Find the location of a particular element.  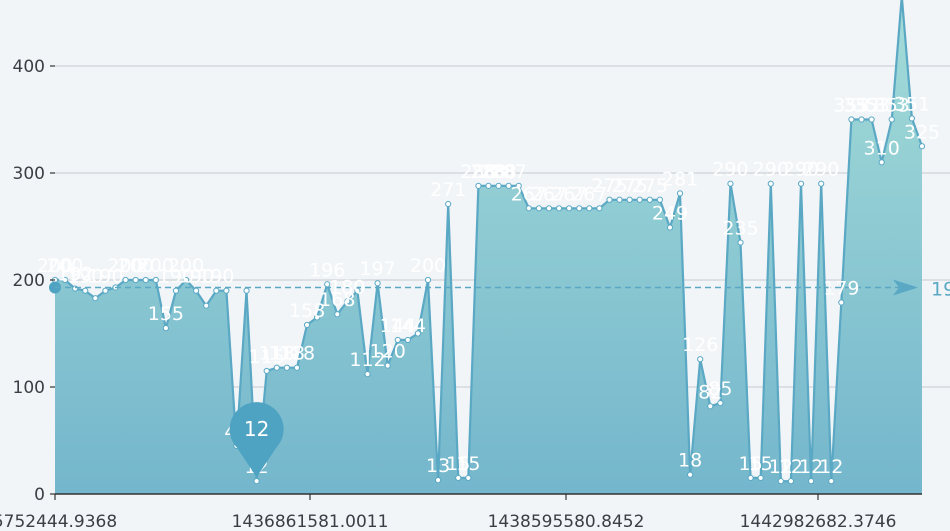

data-label: 120 is located at coordinates (388, 352).